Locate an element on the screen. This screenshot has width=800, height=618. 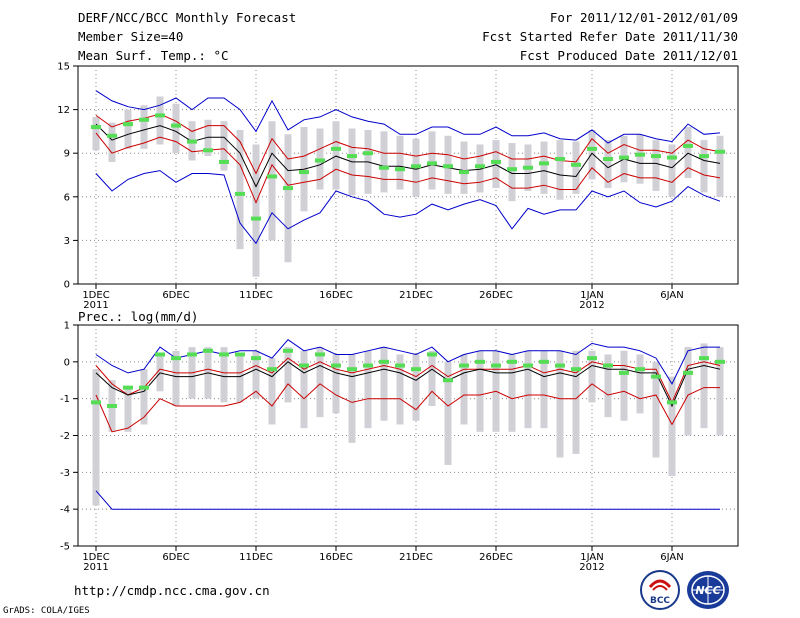
y-tick-label: 0 is located at coordinates (67, 285).